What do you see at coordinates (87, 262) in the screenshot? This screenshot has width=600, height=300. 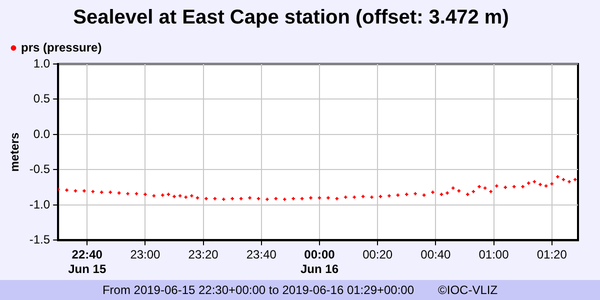 I see `x-tick-label: 22:40 Jun 15` at bounding box center [87, 262].